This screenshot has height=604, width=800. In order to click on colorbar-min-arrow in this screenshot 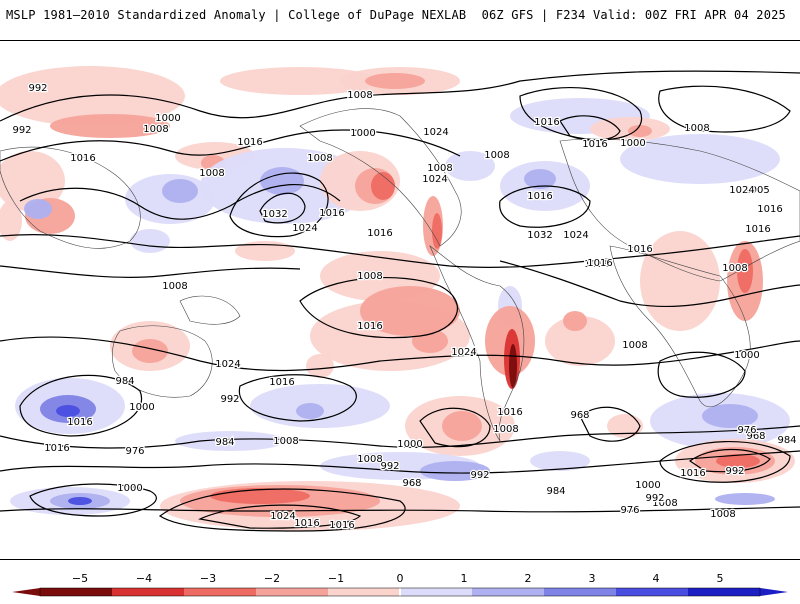, I will do `click(26, 592)`.